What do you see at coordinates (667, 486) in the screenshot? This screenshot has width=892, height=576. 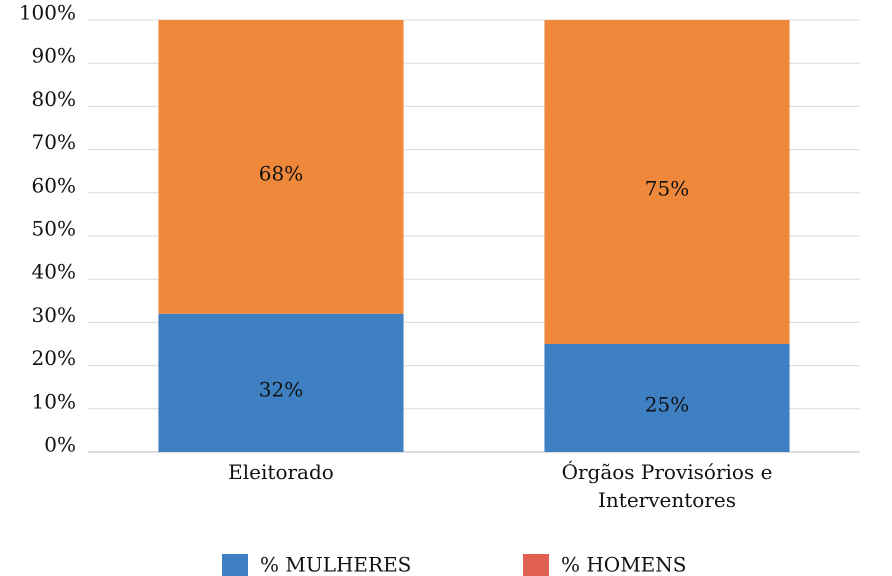 I see `x-tick-label: Órgãos Provisórios e Interventores` at bounding box center [667, 486].